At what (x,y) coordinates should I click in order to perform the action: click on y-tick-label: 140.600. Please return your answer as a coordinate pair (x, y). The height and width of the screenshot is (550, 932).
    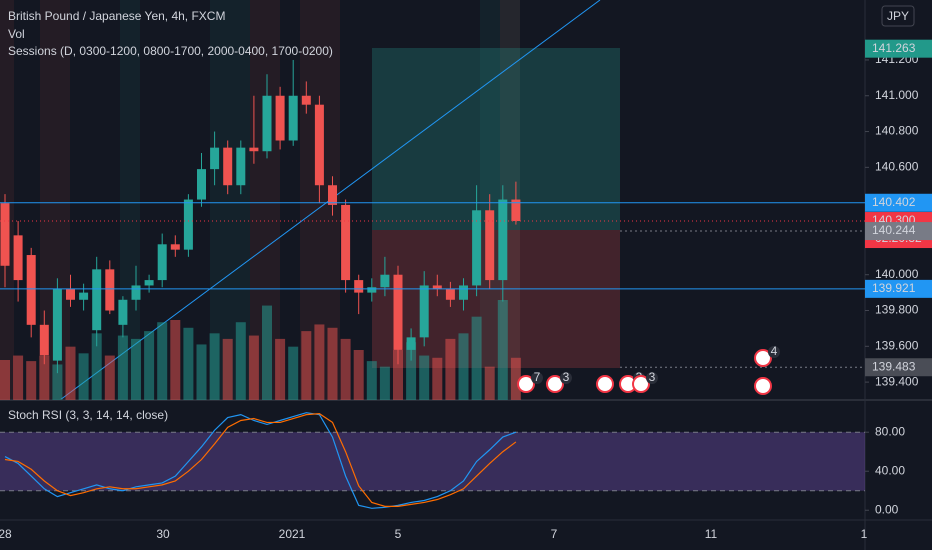
    Looking at the image, I should click on (897, 167).